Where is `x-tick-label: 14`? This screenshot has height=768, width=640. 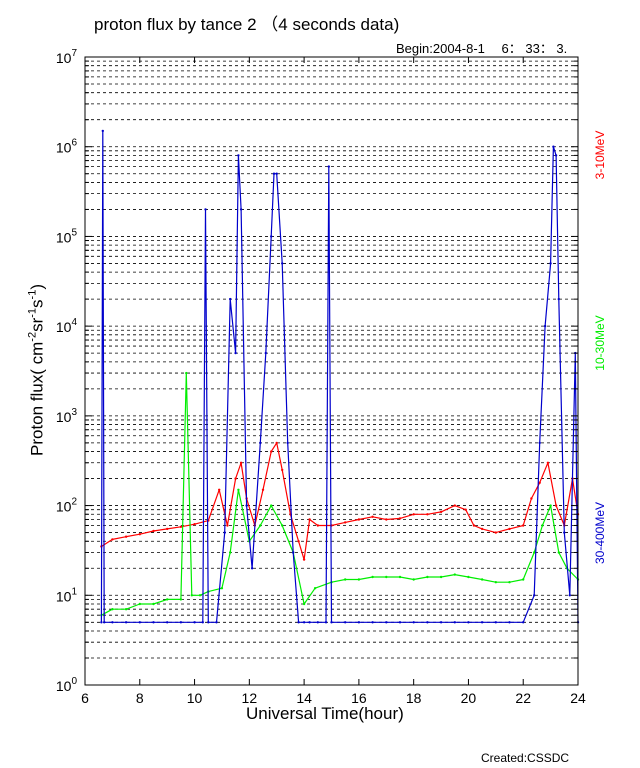
x-tick-label: 14 is located at coordinates (304, 698).